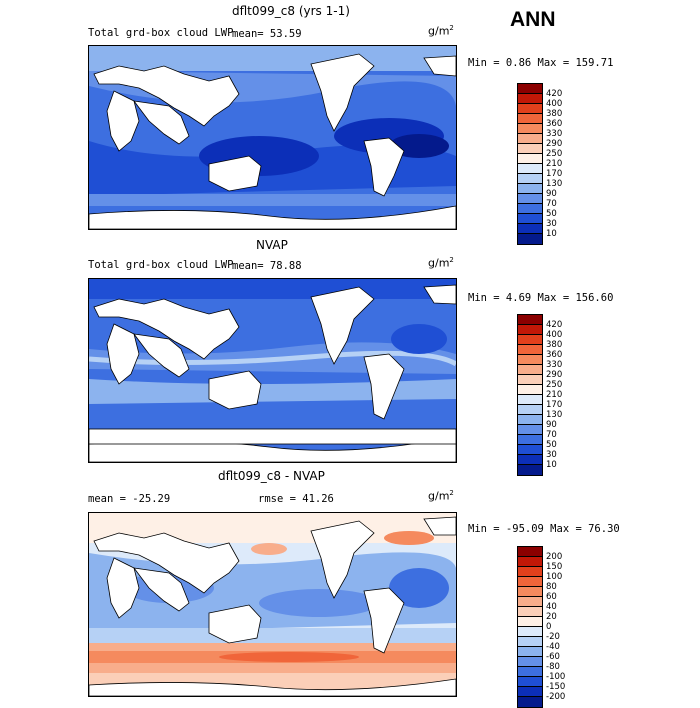 The height and width of the screenshot is (708, 700). What do you see at coordinates (556, 687) in the screenshot?
I see `colorbar-tick-label: -150` at bounding box center [556, 687].